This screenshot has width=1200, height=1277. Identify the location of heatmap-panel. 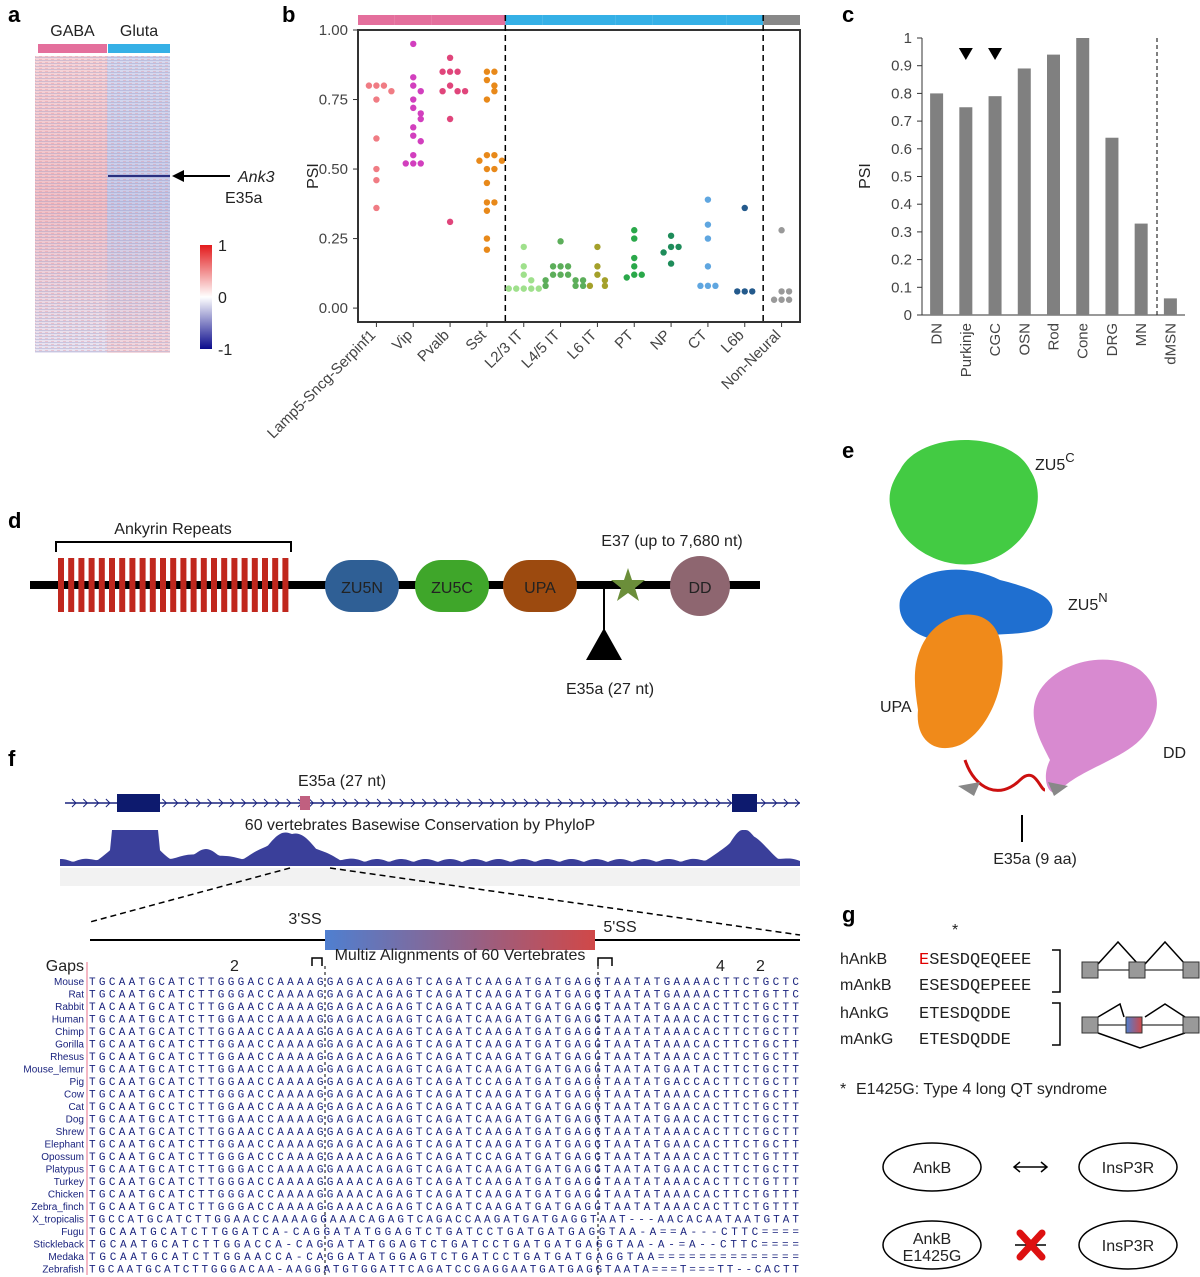
(132, 204).